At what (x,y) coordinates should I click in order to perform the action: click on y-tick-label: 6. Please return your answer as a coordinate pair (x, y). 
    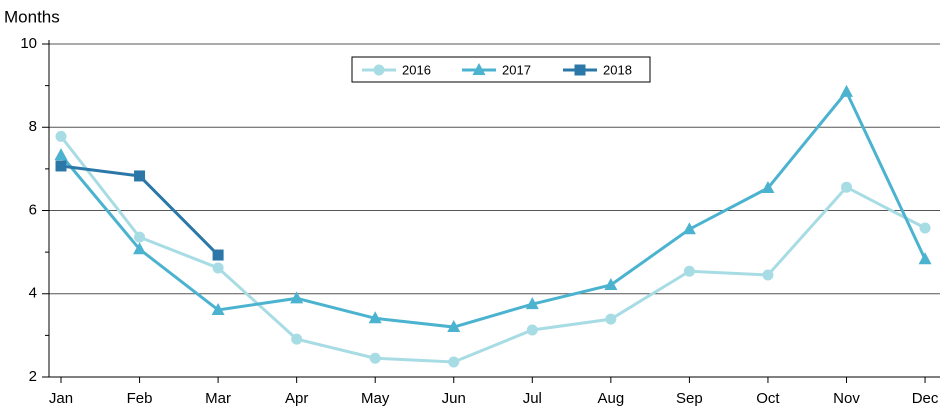
    Looking at the image, I should click on (33, 209).